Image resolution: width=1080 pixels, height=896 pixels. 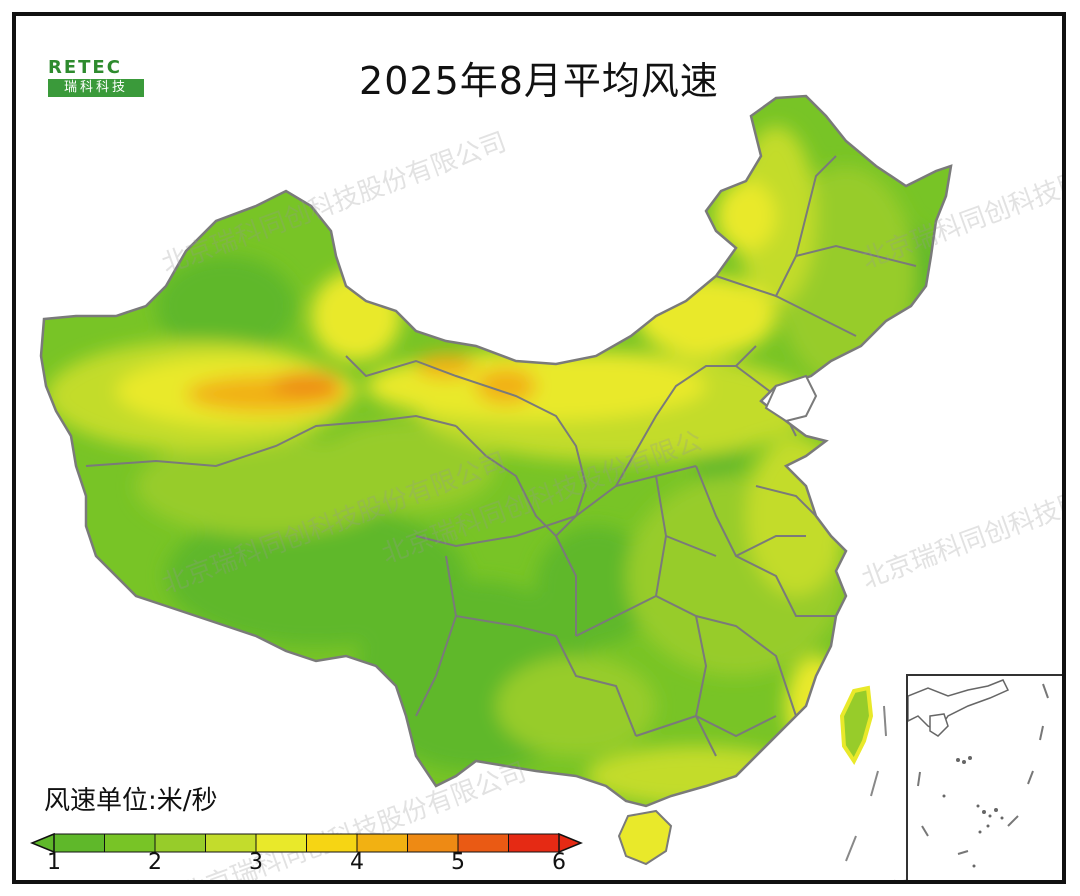 What do you see at coordinates (42, 843) in the screenshot?
I see `legend-arrow-low` at bounding box center [42, 843].